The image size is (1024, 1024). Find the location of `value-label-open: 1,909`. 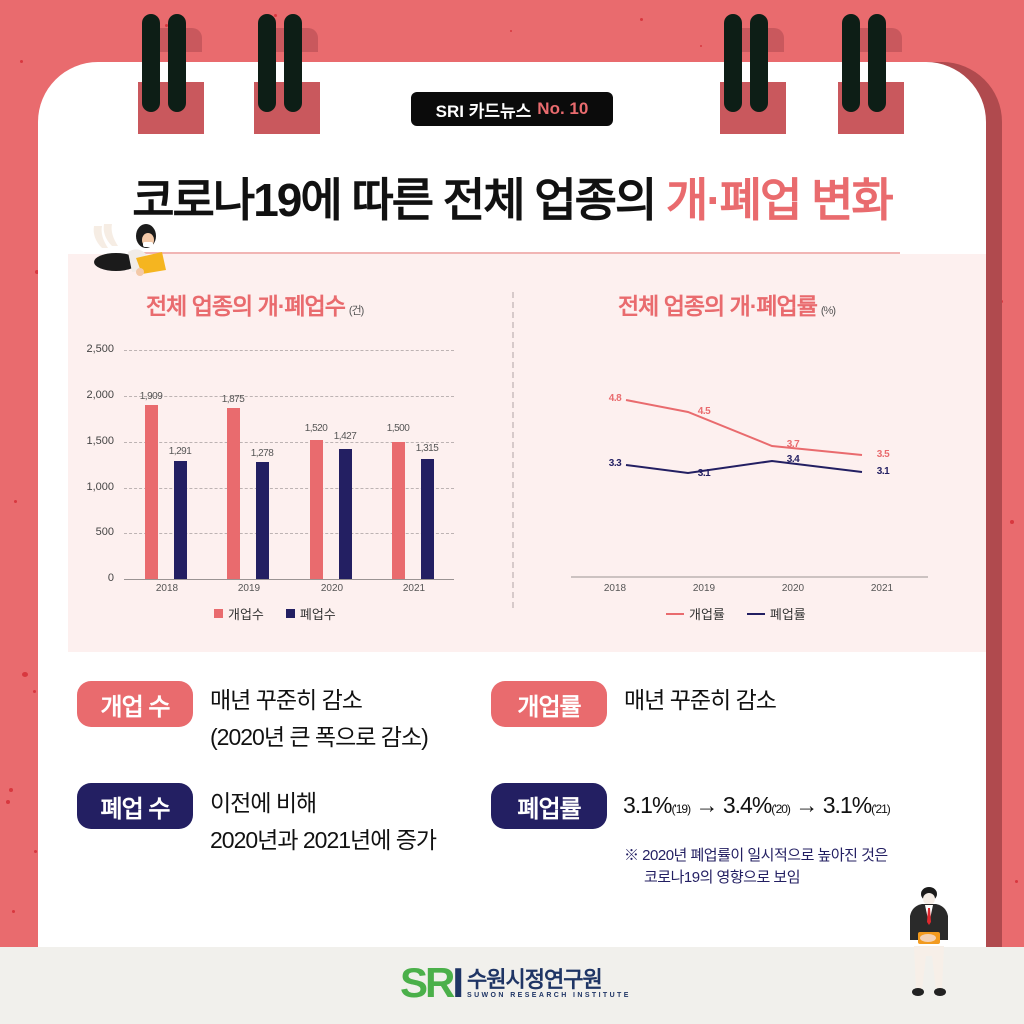

value-label-open: 1,909 is located at coordinates (151, 396).